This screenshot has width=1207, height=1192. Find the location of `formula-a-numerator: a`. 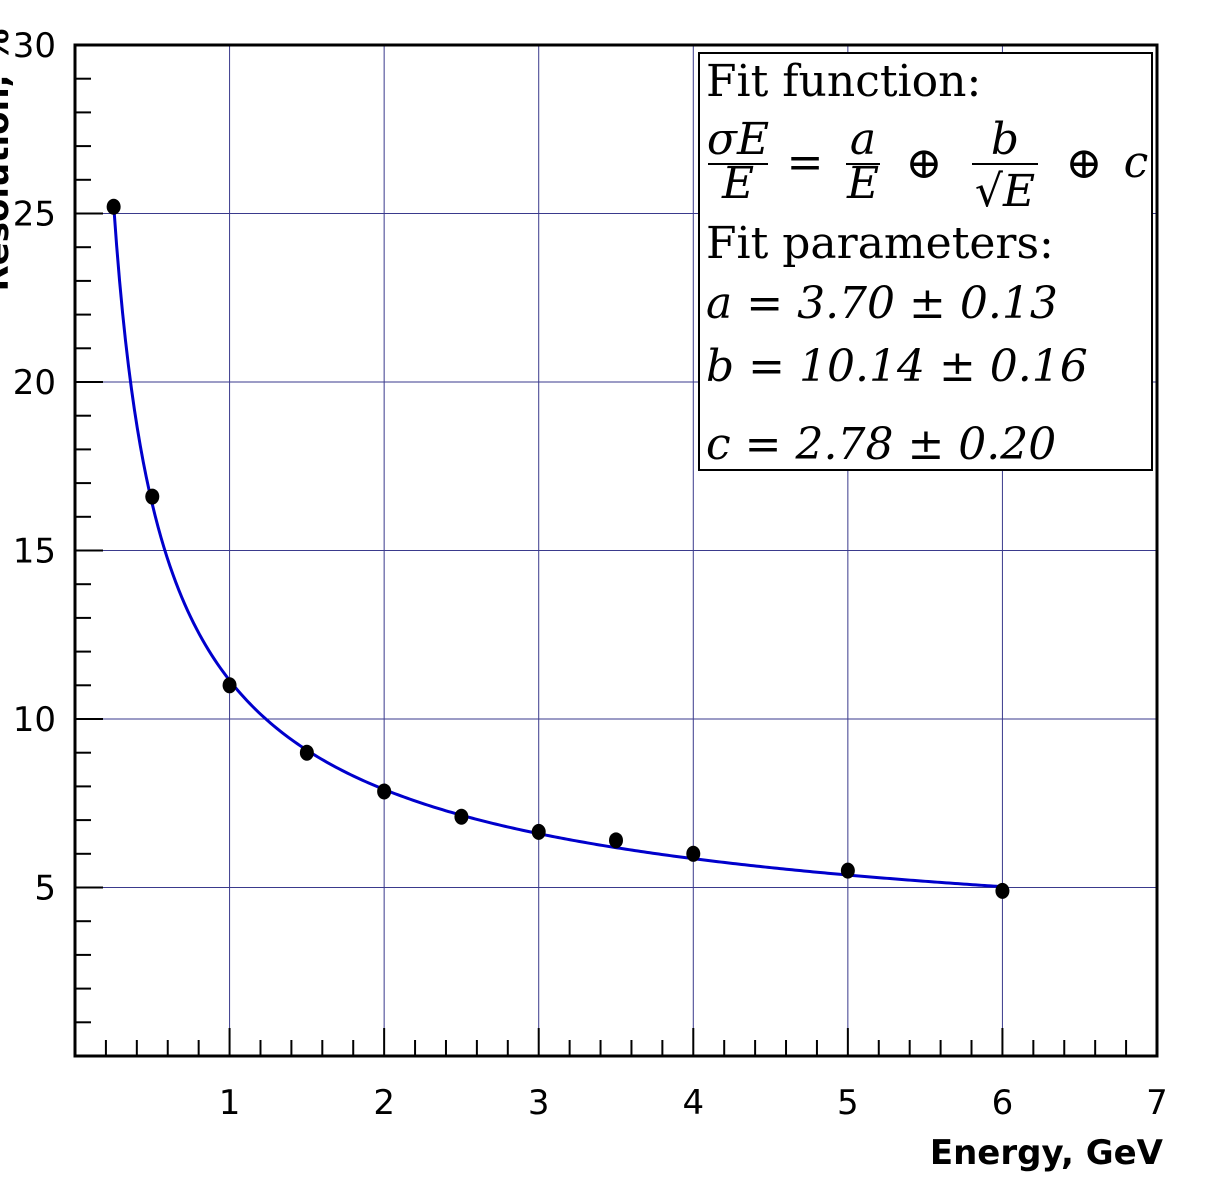

formula-a-numerator: a is located at coordinates (863, 139).